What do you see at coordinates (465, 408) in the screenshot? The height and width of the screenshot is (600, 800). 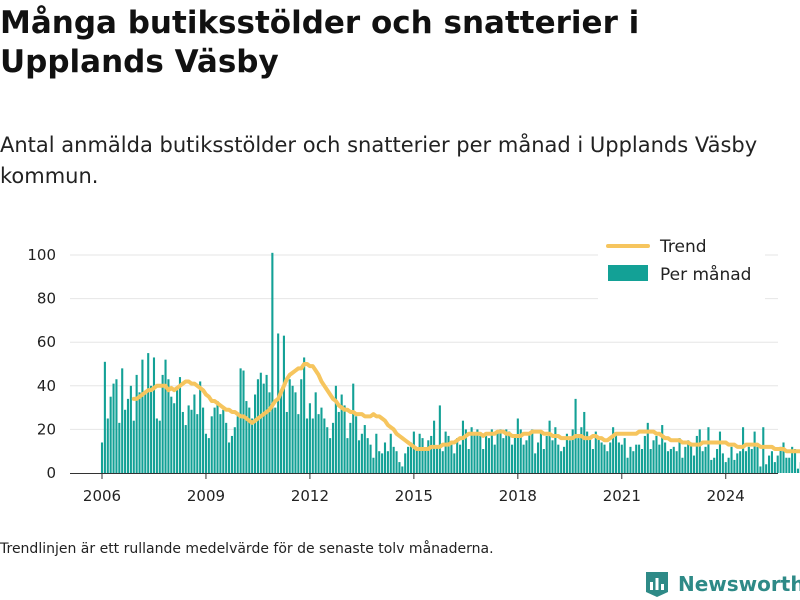 I see `trend-line` at bounding box center [465, 408].